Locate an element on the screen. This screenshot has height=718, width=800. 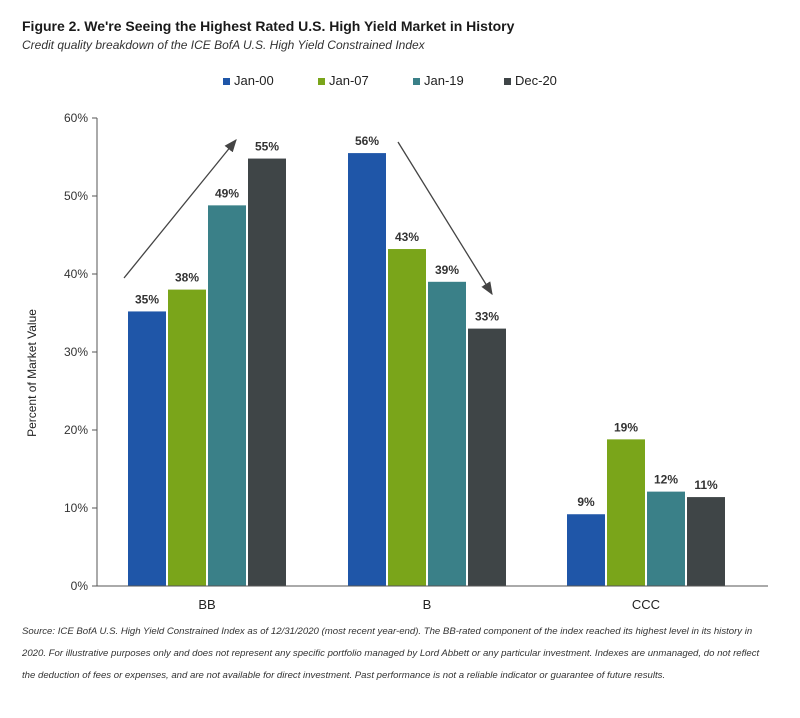
legend-label-jan-00: Jan-00 is located at coordinates (254, 80).